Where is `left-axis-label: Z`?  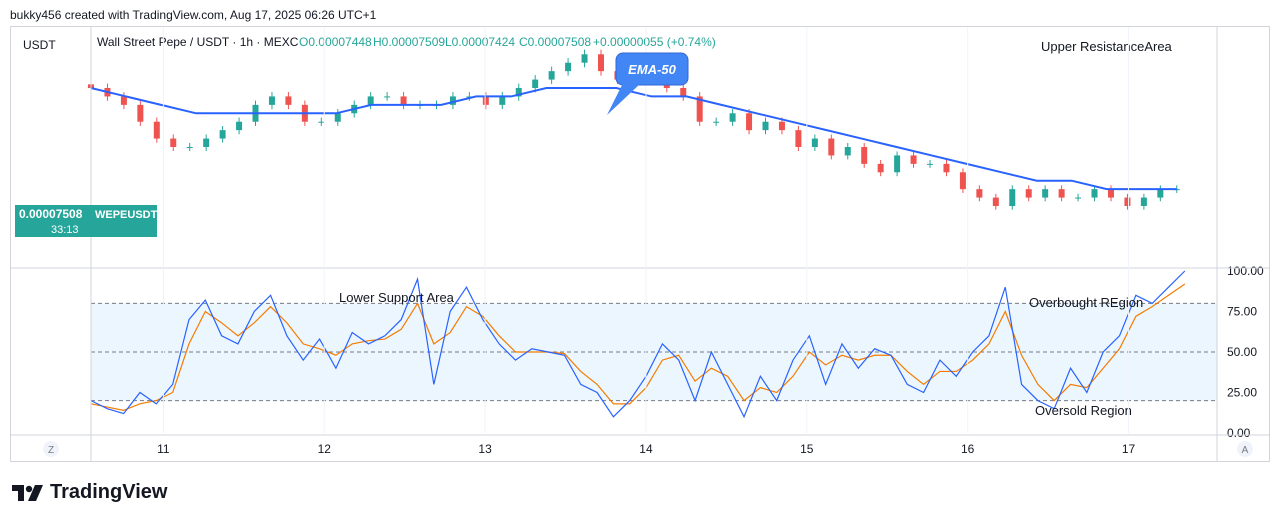 left-axis-label: Z is located at coordinates (51, 450).